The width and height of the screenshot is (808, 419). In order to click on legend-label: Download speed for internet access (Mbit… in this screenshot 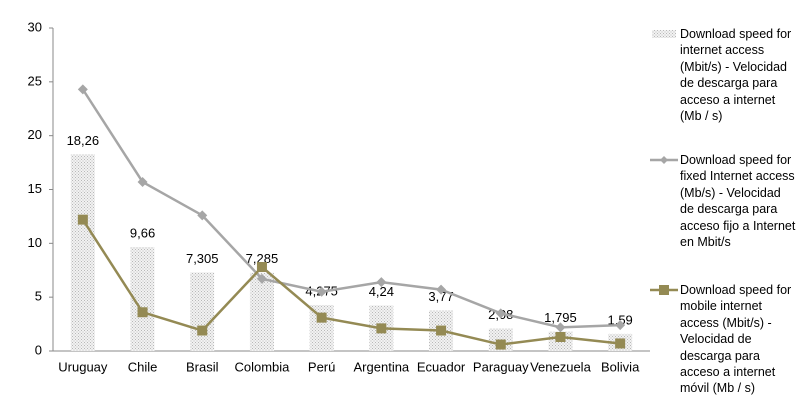, I will do `click(736, 75)`.